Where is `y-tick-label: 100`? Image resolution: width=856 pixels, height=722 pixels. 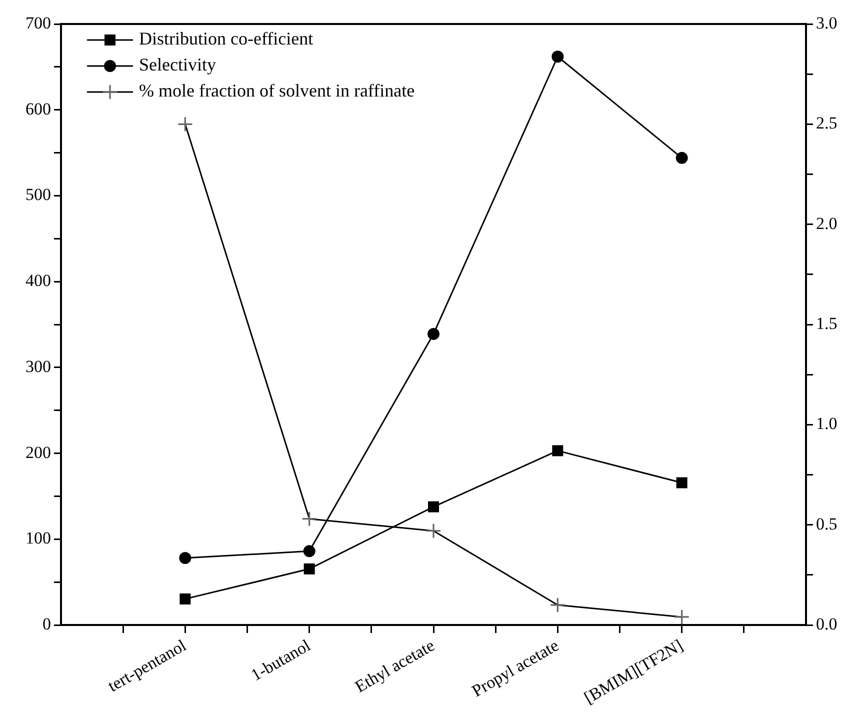
y-tick-label: 100 is located at coordinates (38, 538).